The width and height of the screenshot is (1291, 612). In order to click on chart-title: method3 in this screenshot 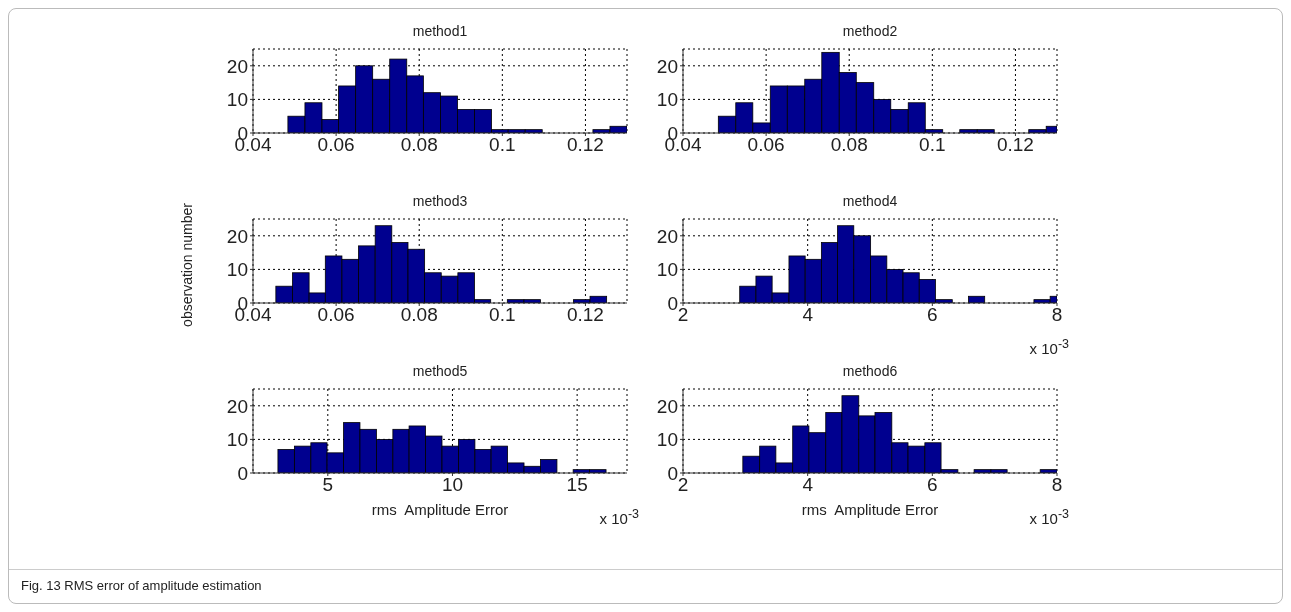, I will do `click(440, 202)`.